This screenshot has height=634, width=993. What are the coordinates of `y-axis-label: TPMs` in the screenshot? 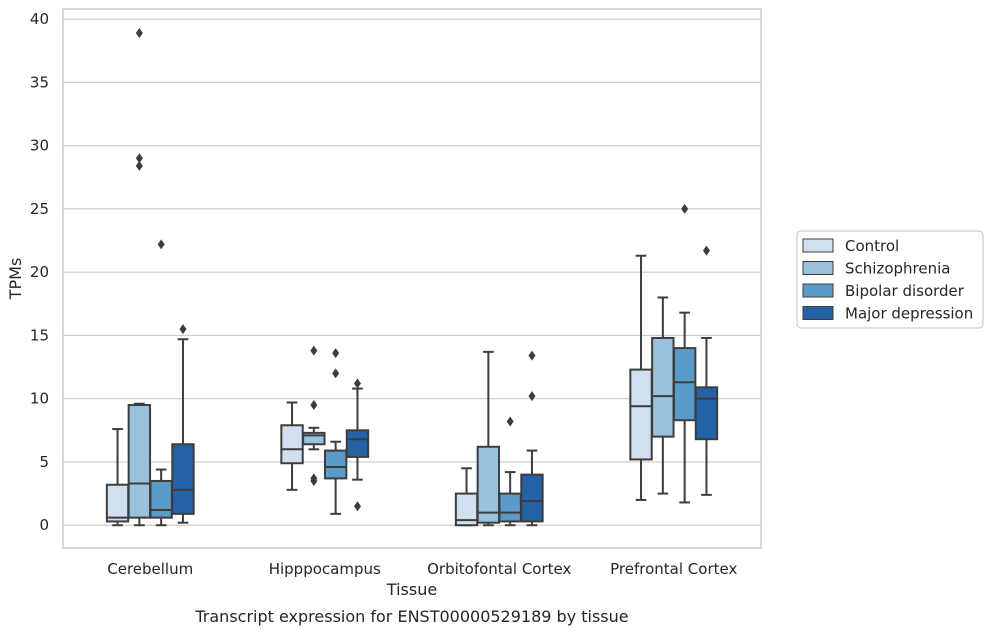 It's located at (15, 279).